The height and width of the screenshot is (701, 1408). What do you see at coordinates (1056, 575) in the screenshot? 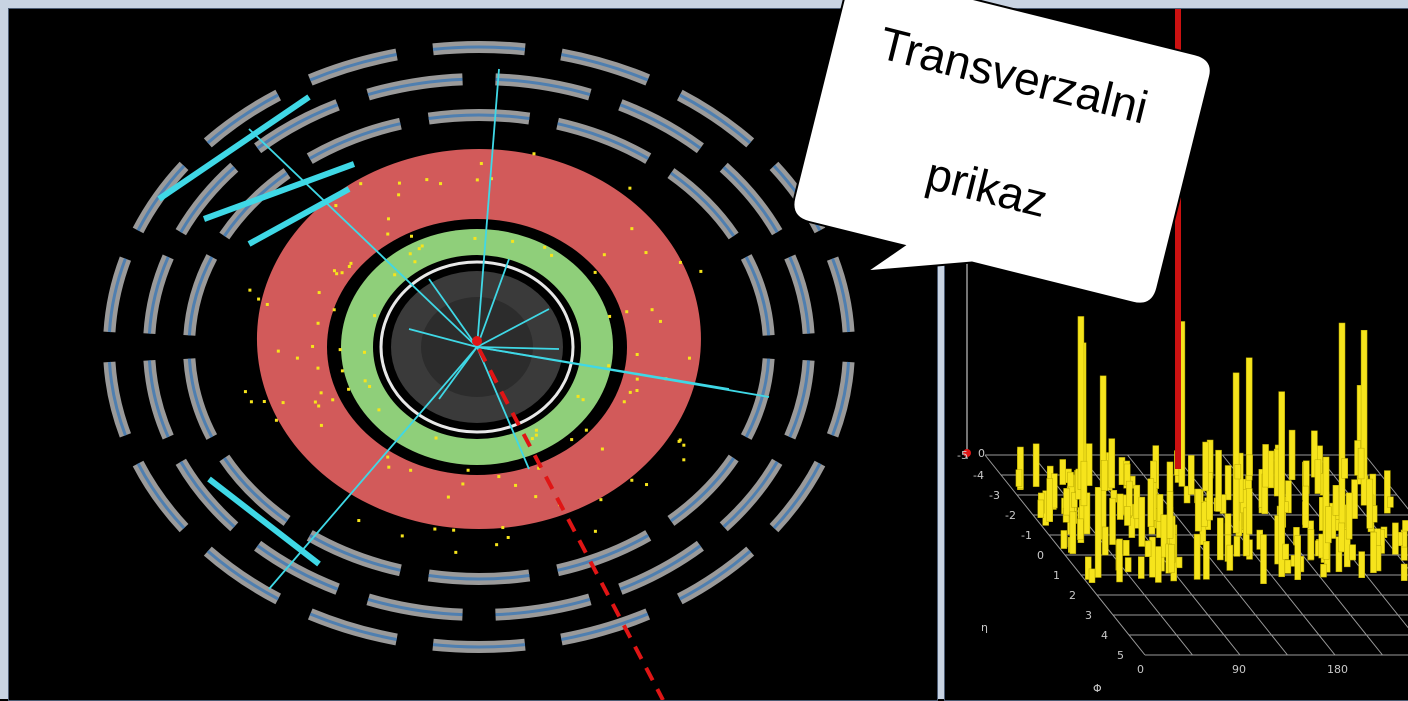
I see `eta-tick: 1` at bounding box center [1056, 575].